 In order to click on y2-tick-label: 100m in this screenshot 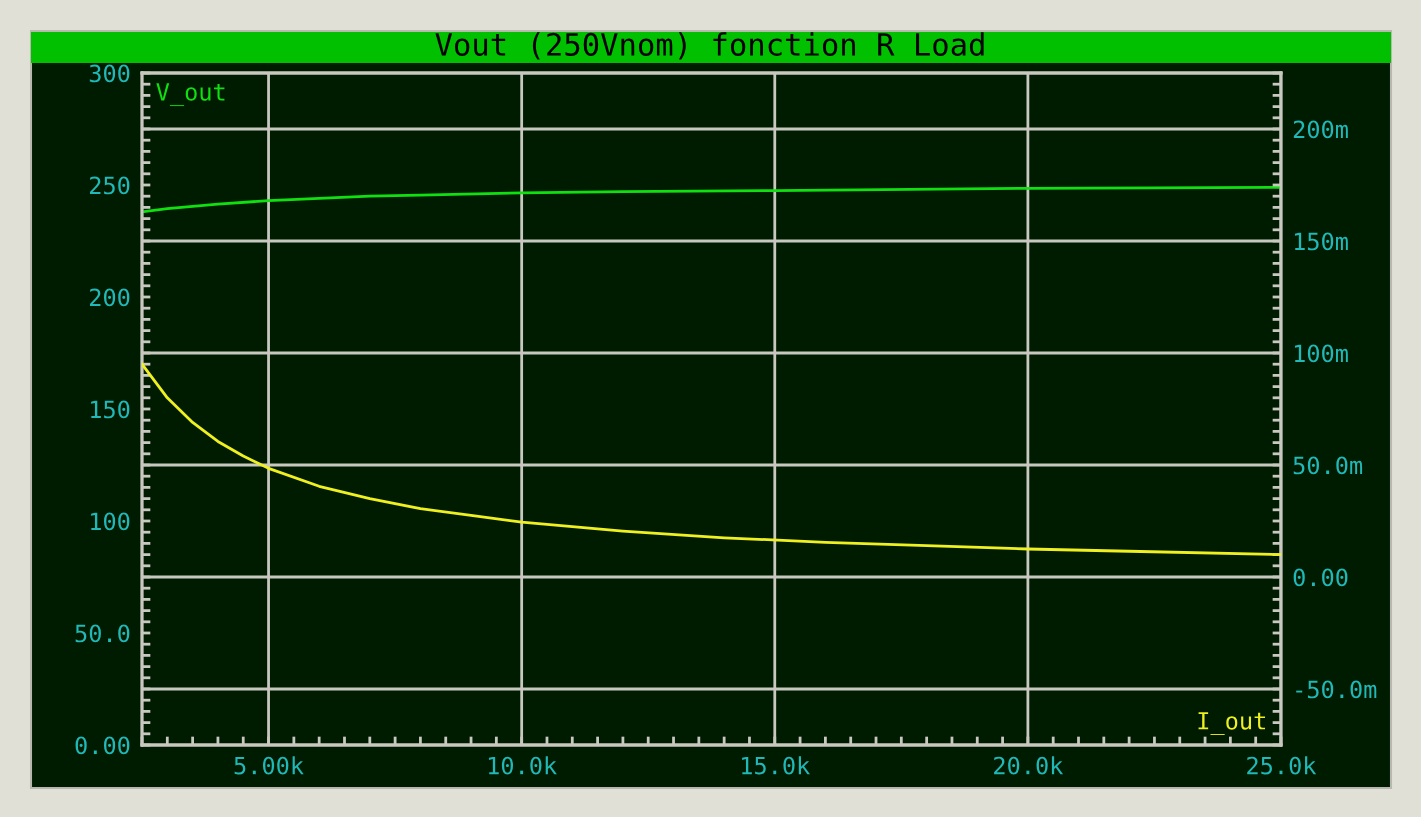, I will do `click(1321, 353)`.